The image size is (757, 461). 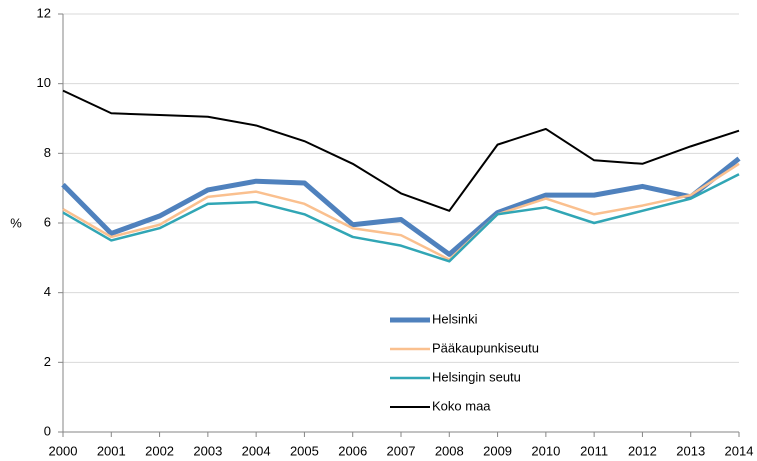 What do you see at coordinates (401, 450) in the screenshot?
I see `x-tick-label: 2007` at bounding box center [401, 450].